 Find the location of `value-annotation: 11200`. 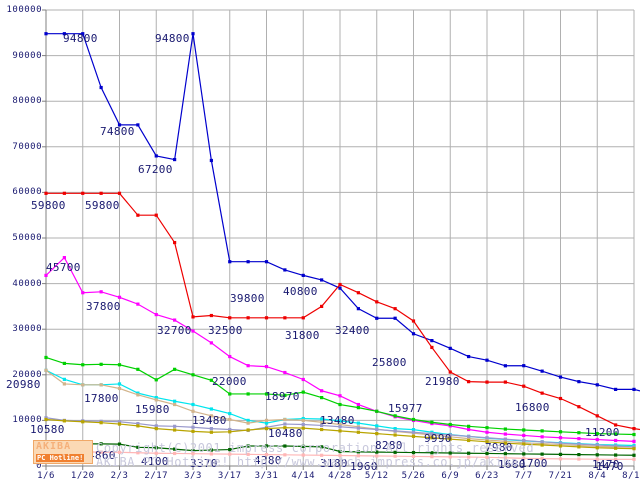

value-annotation: 11200 is located at coordinates (602, 432).